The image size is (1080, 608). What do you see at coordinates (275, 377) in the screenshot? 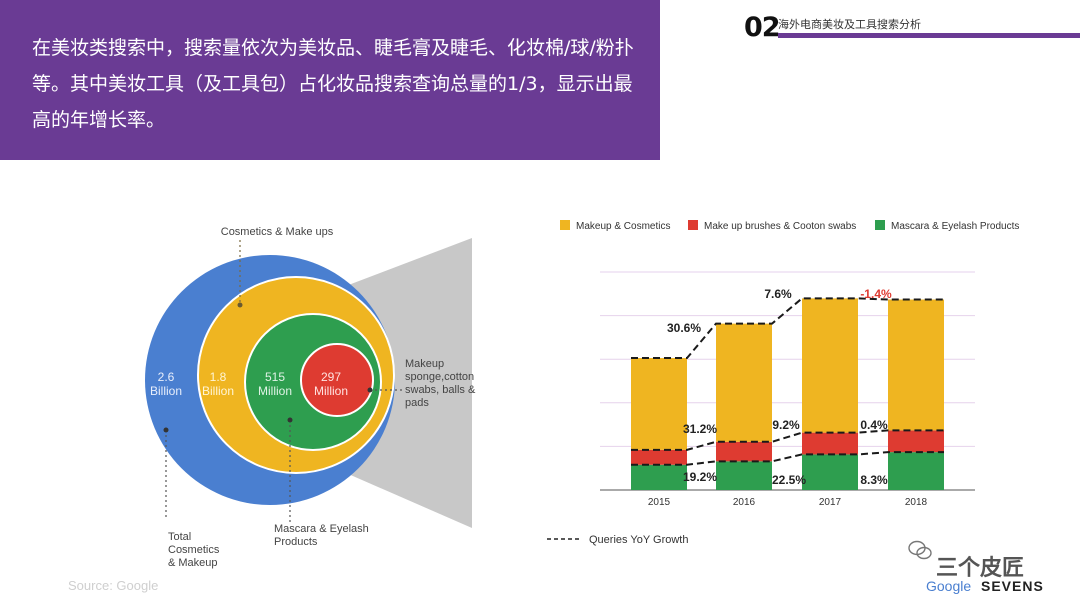
I see `circle-mascara-value: 515` at bounding box center [275, 377].